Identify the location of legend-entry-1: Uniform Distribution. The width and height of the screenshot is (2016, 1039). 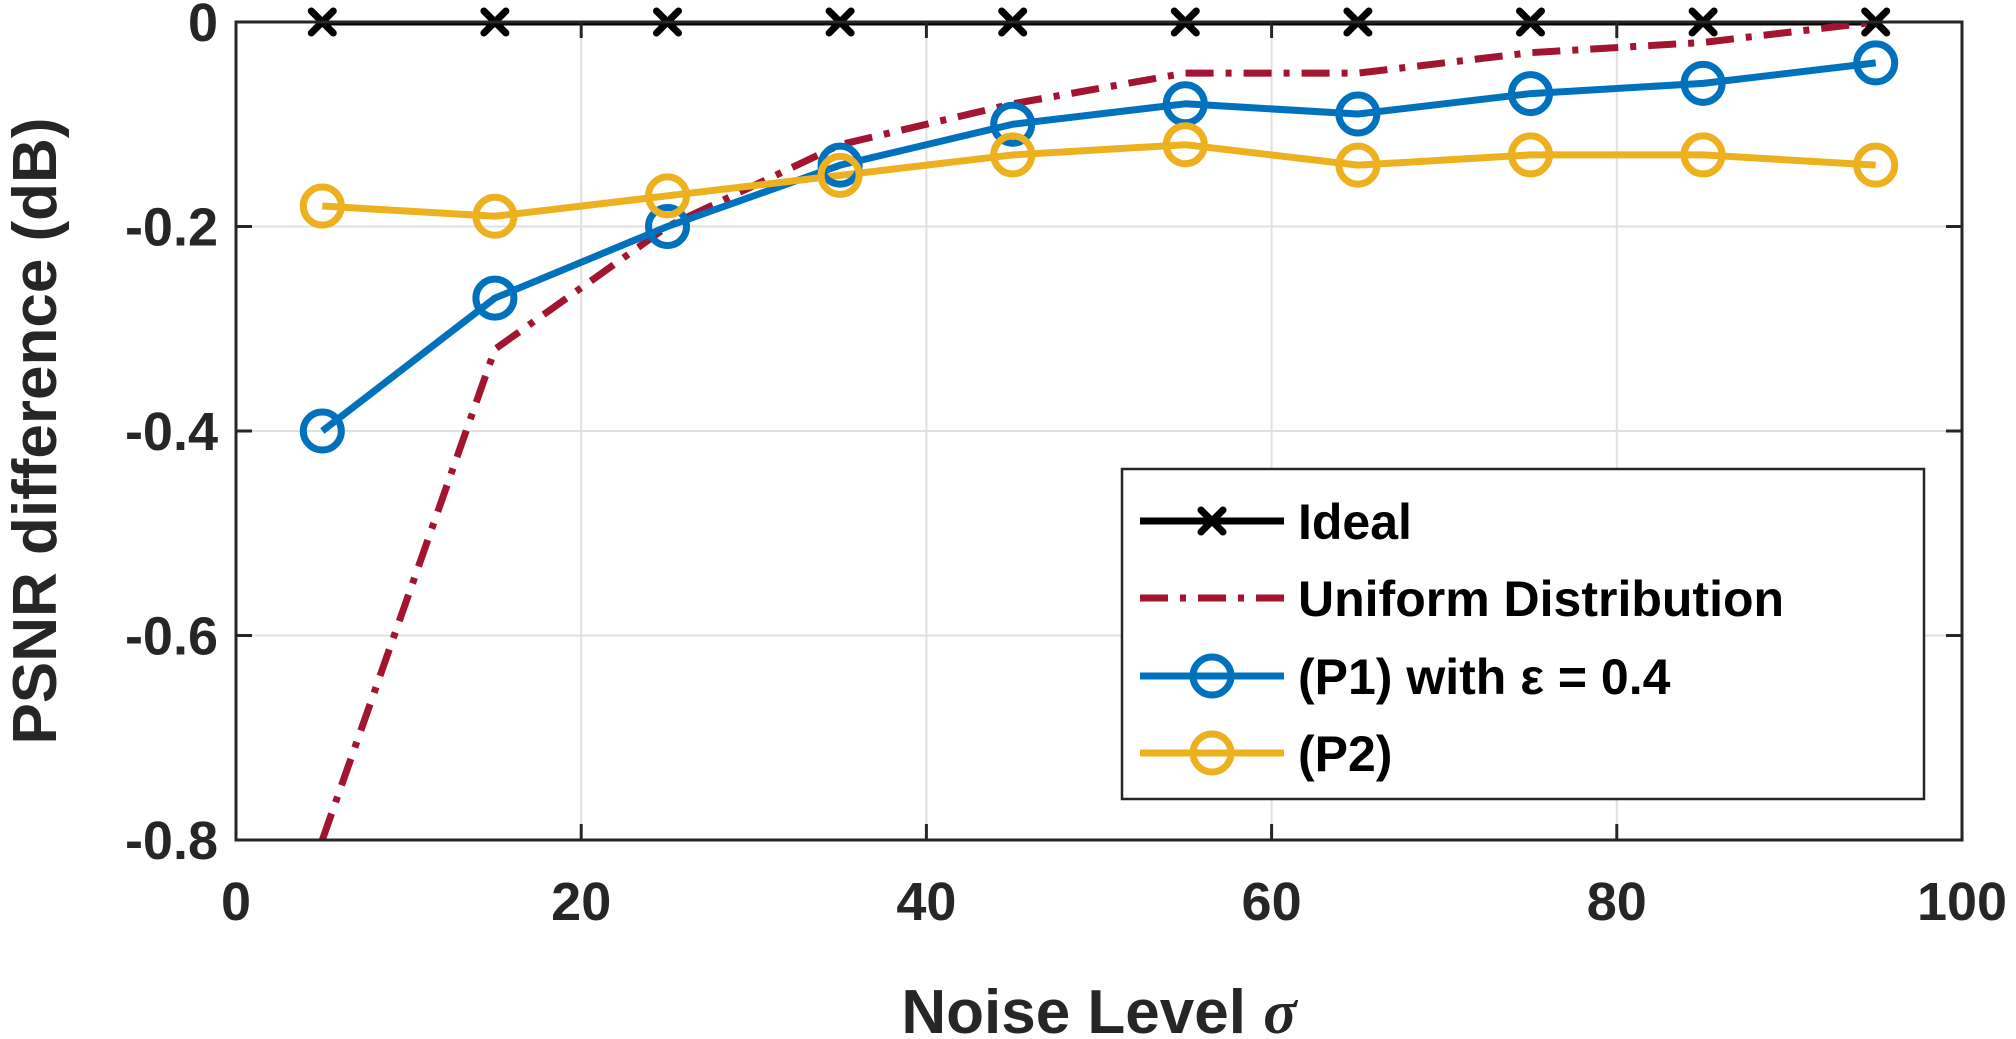
(1462, 599).